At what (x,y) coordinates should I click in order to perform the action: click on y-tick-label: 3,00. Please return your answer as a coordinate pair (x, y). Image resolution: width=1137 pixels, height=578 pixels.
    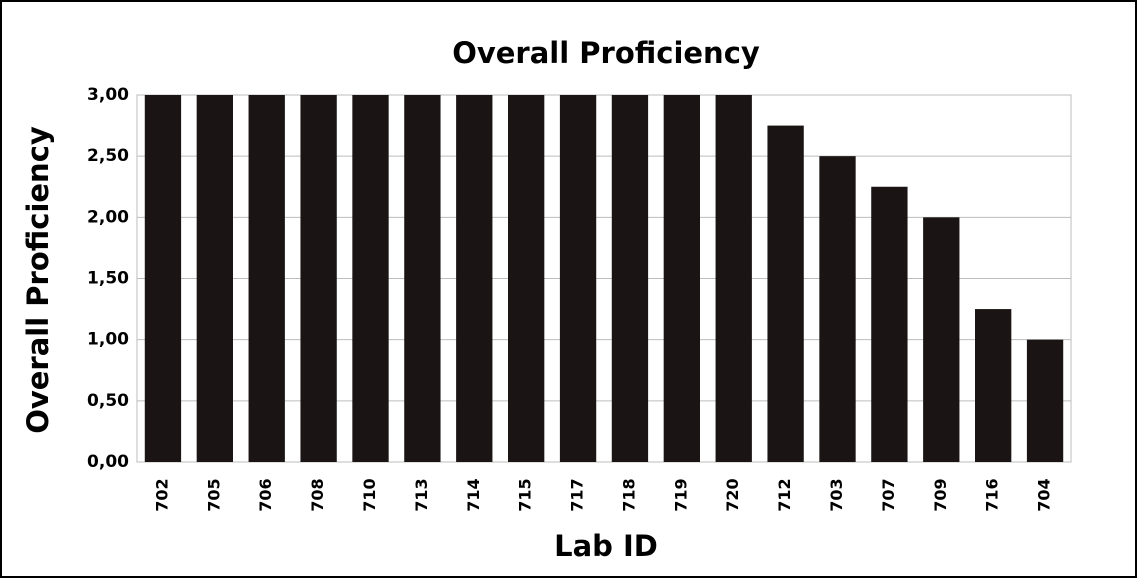
    Looking at the image, I should click on (108, 95).